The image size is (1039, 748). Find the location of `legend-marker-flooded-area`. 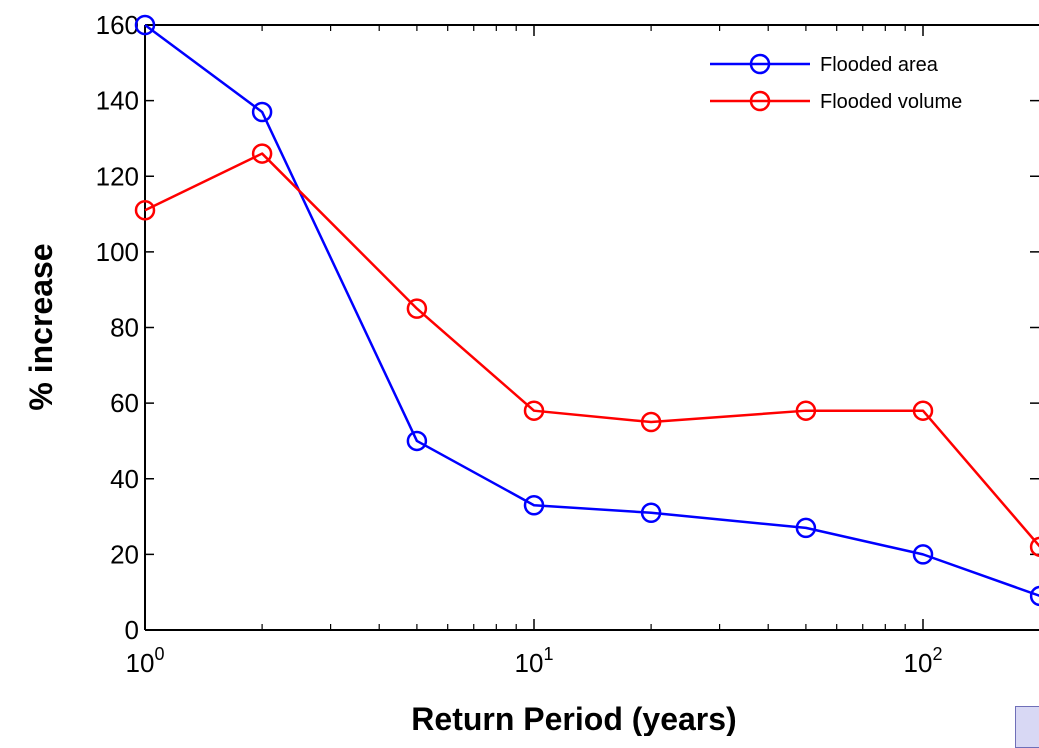

legend-marker-flooded-area is located at coordinates (760, 64).